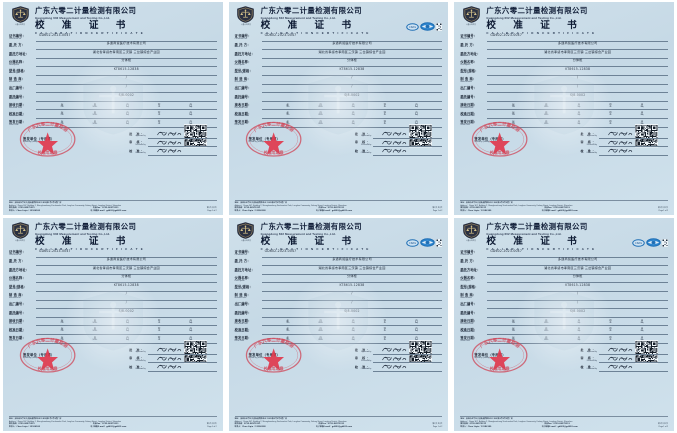  I want to click on field-label: 制 造 商： Manufacturer, so click(248, 297).